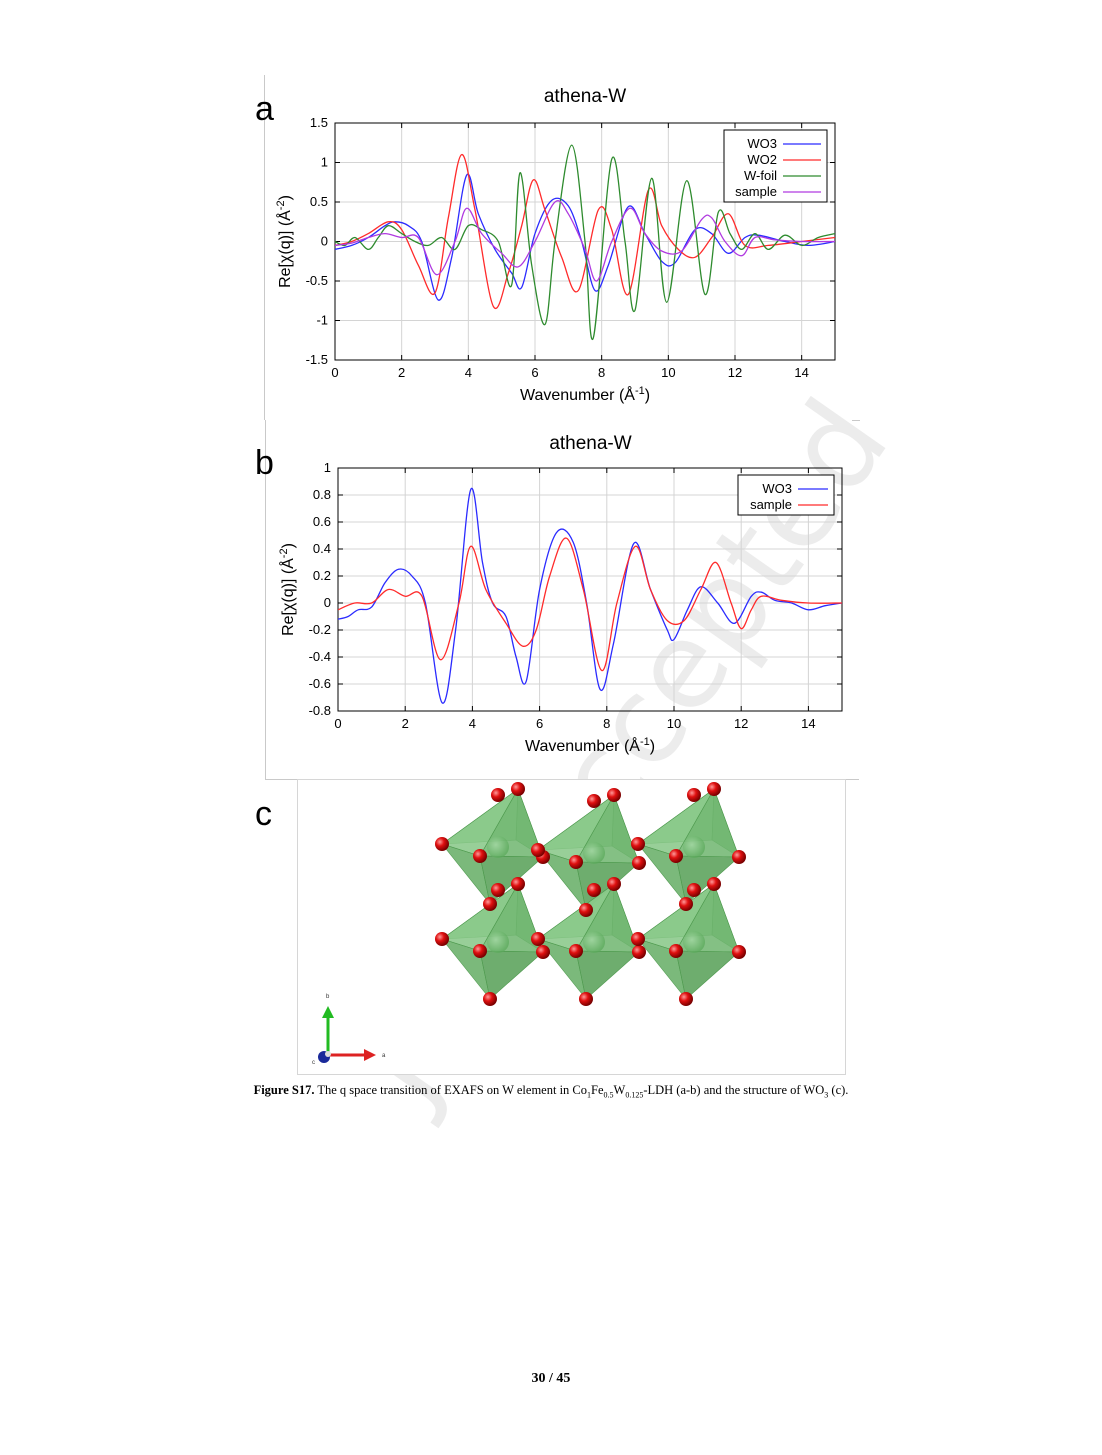  I want to click on x-tick-label: 0, so click(337, 723).